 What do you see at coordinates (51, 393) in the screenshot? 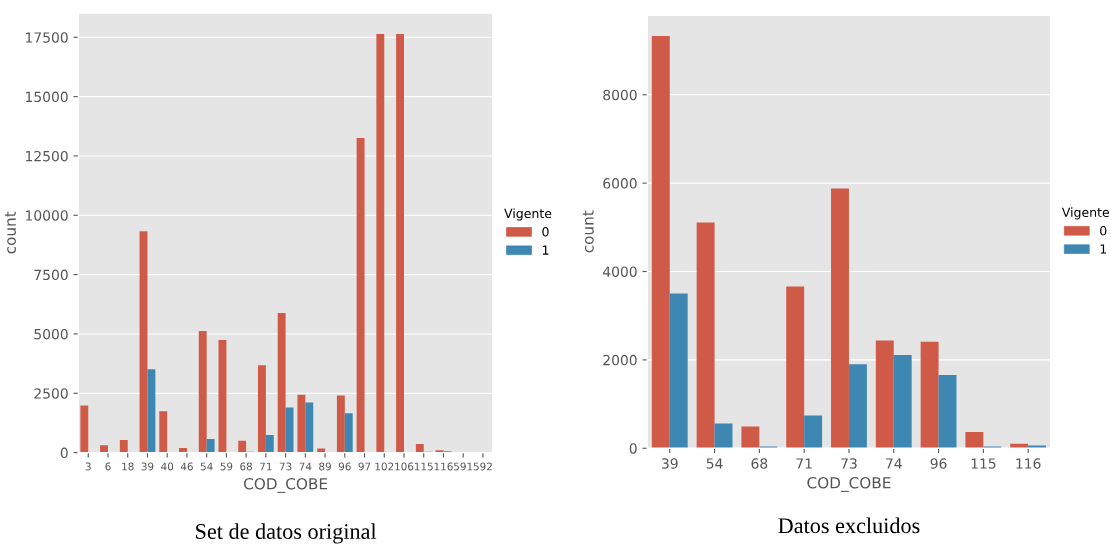
I see `y-tick-label: 2500` at bounding box center [51, 393].